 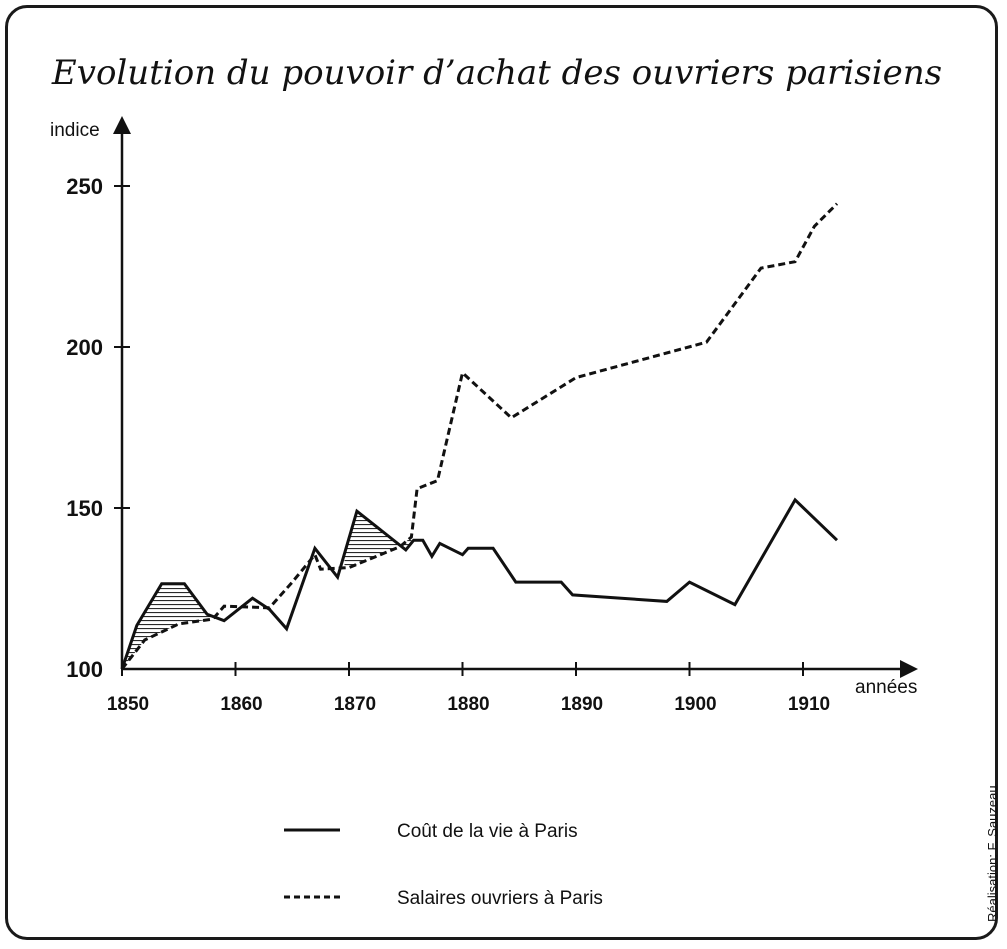 I want to click on y-tick-label: 150, so click(x=84, y=508).